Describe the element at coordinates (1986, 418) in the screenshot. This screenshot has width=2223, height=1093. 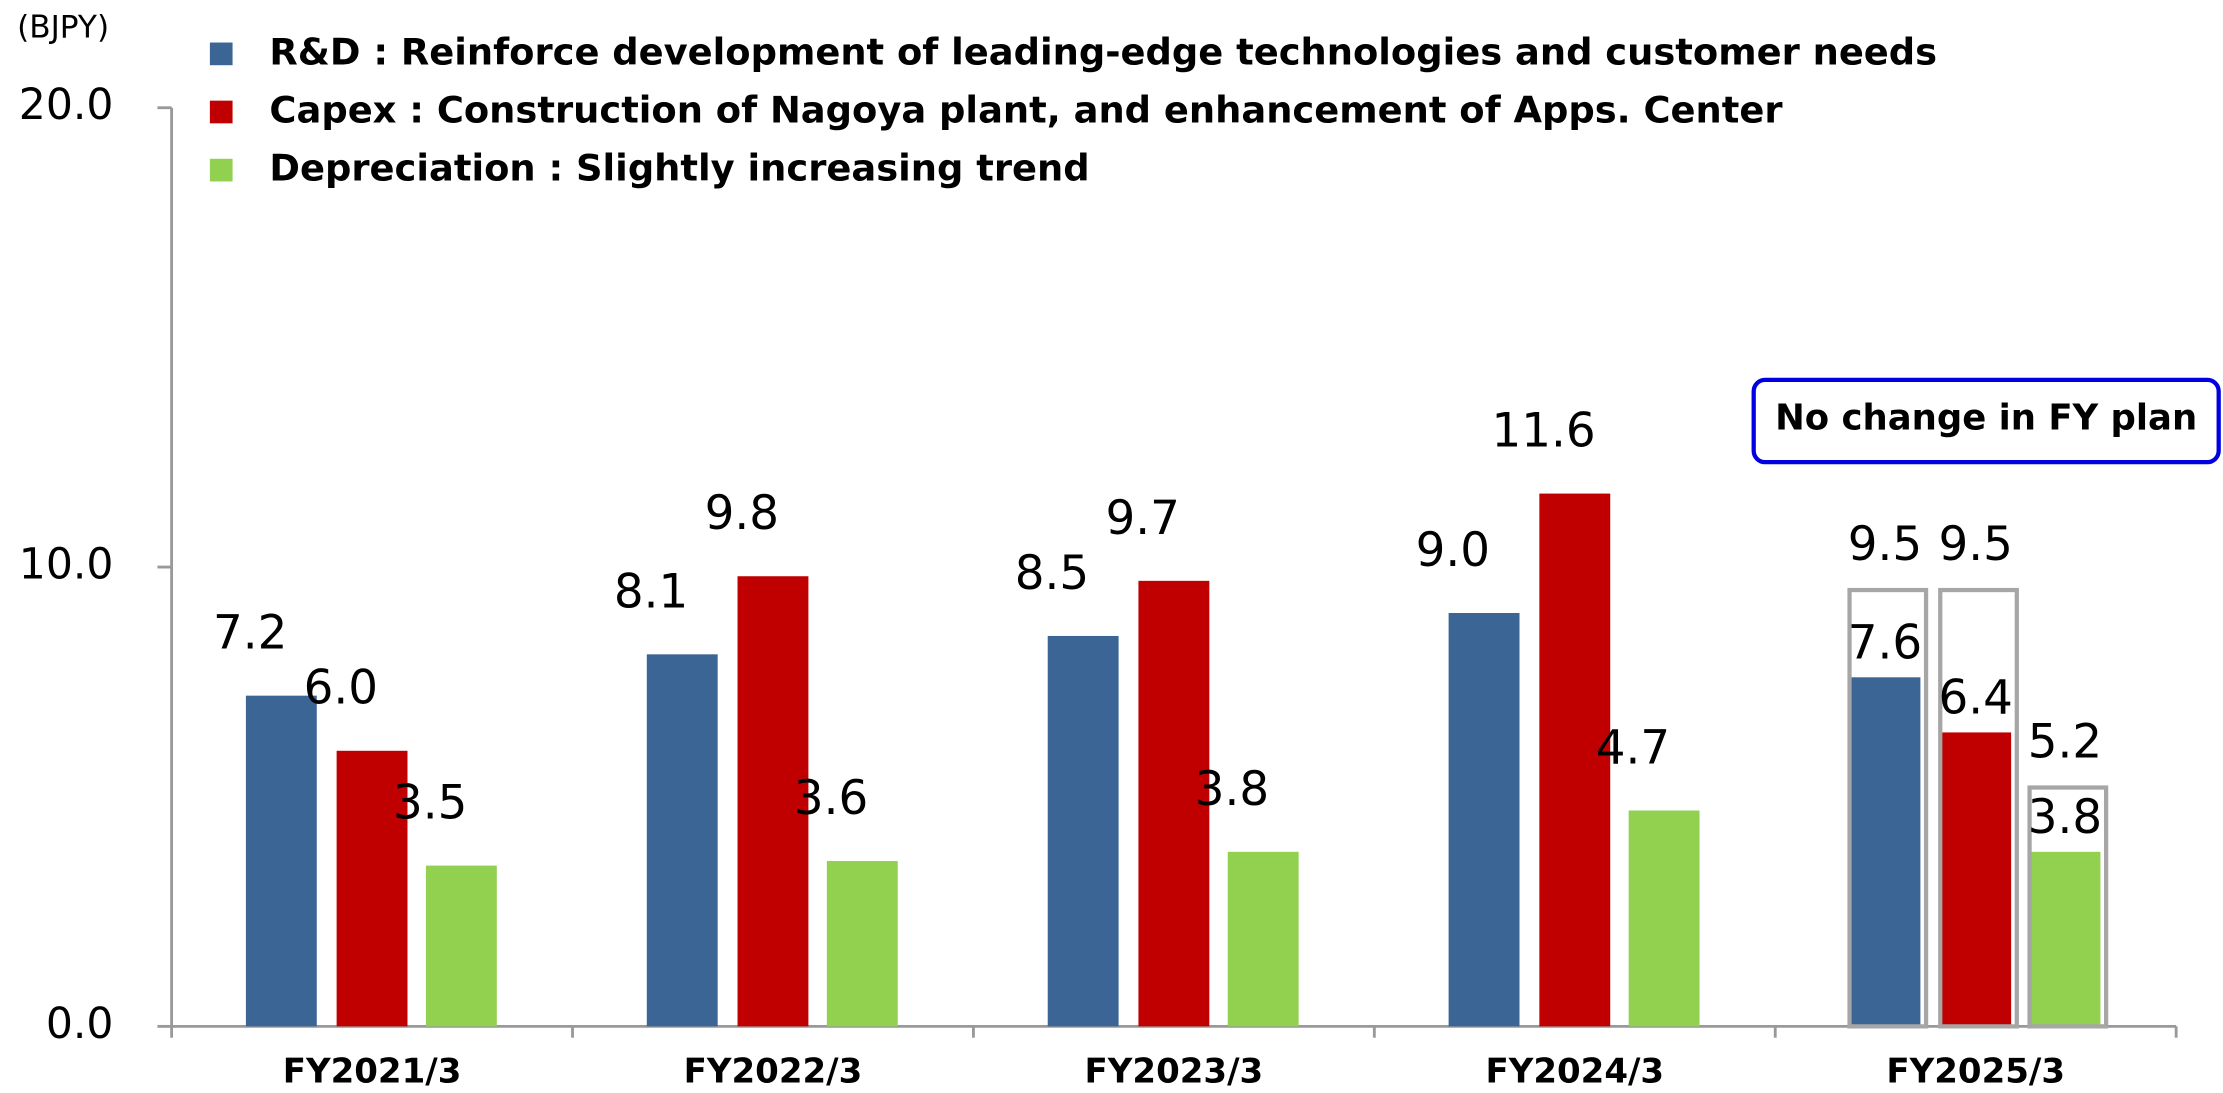
I see `annotation: No change in FY plan` at that location.